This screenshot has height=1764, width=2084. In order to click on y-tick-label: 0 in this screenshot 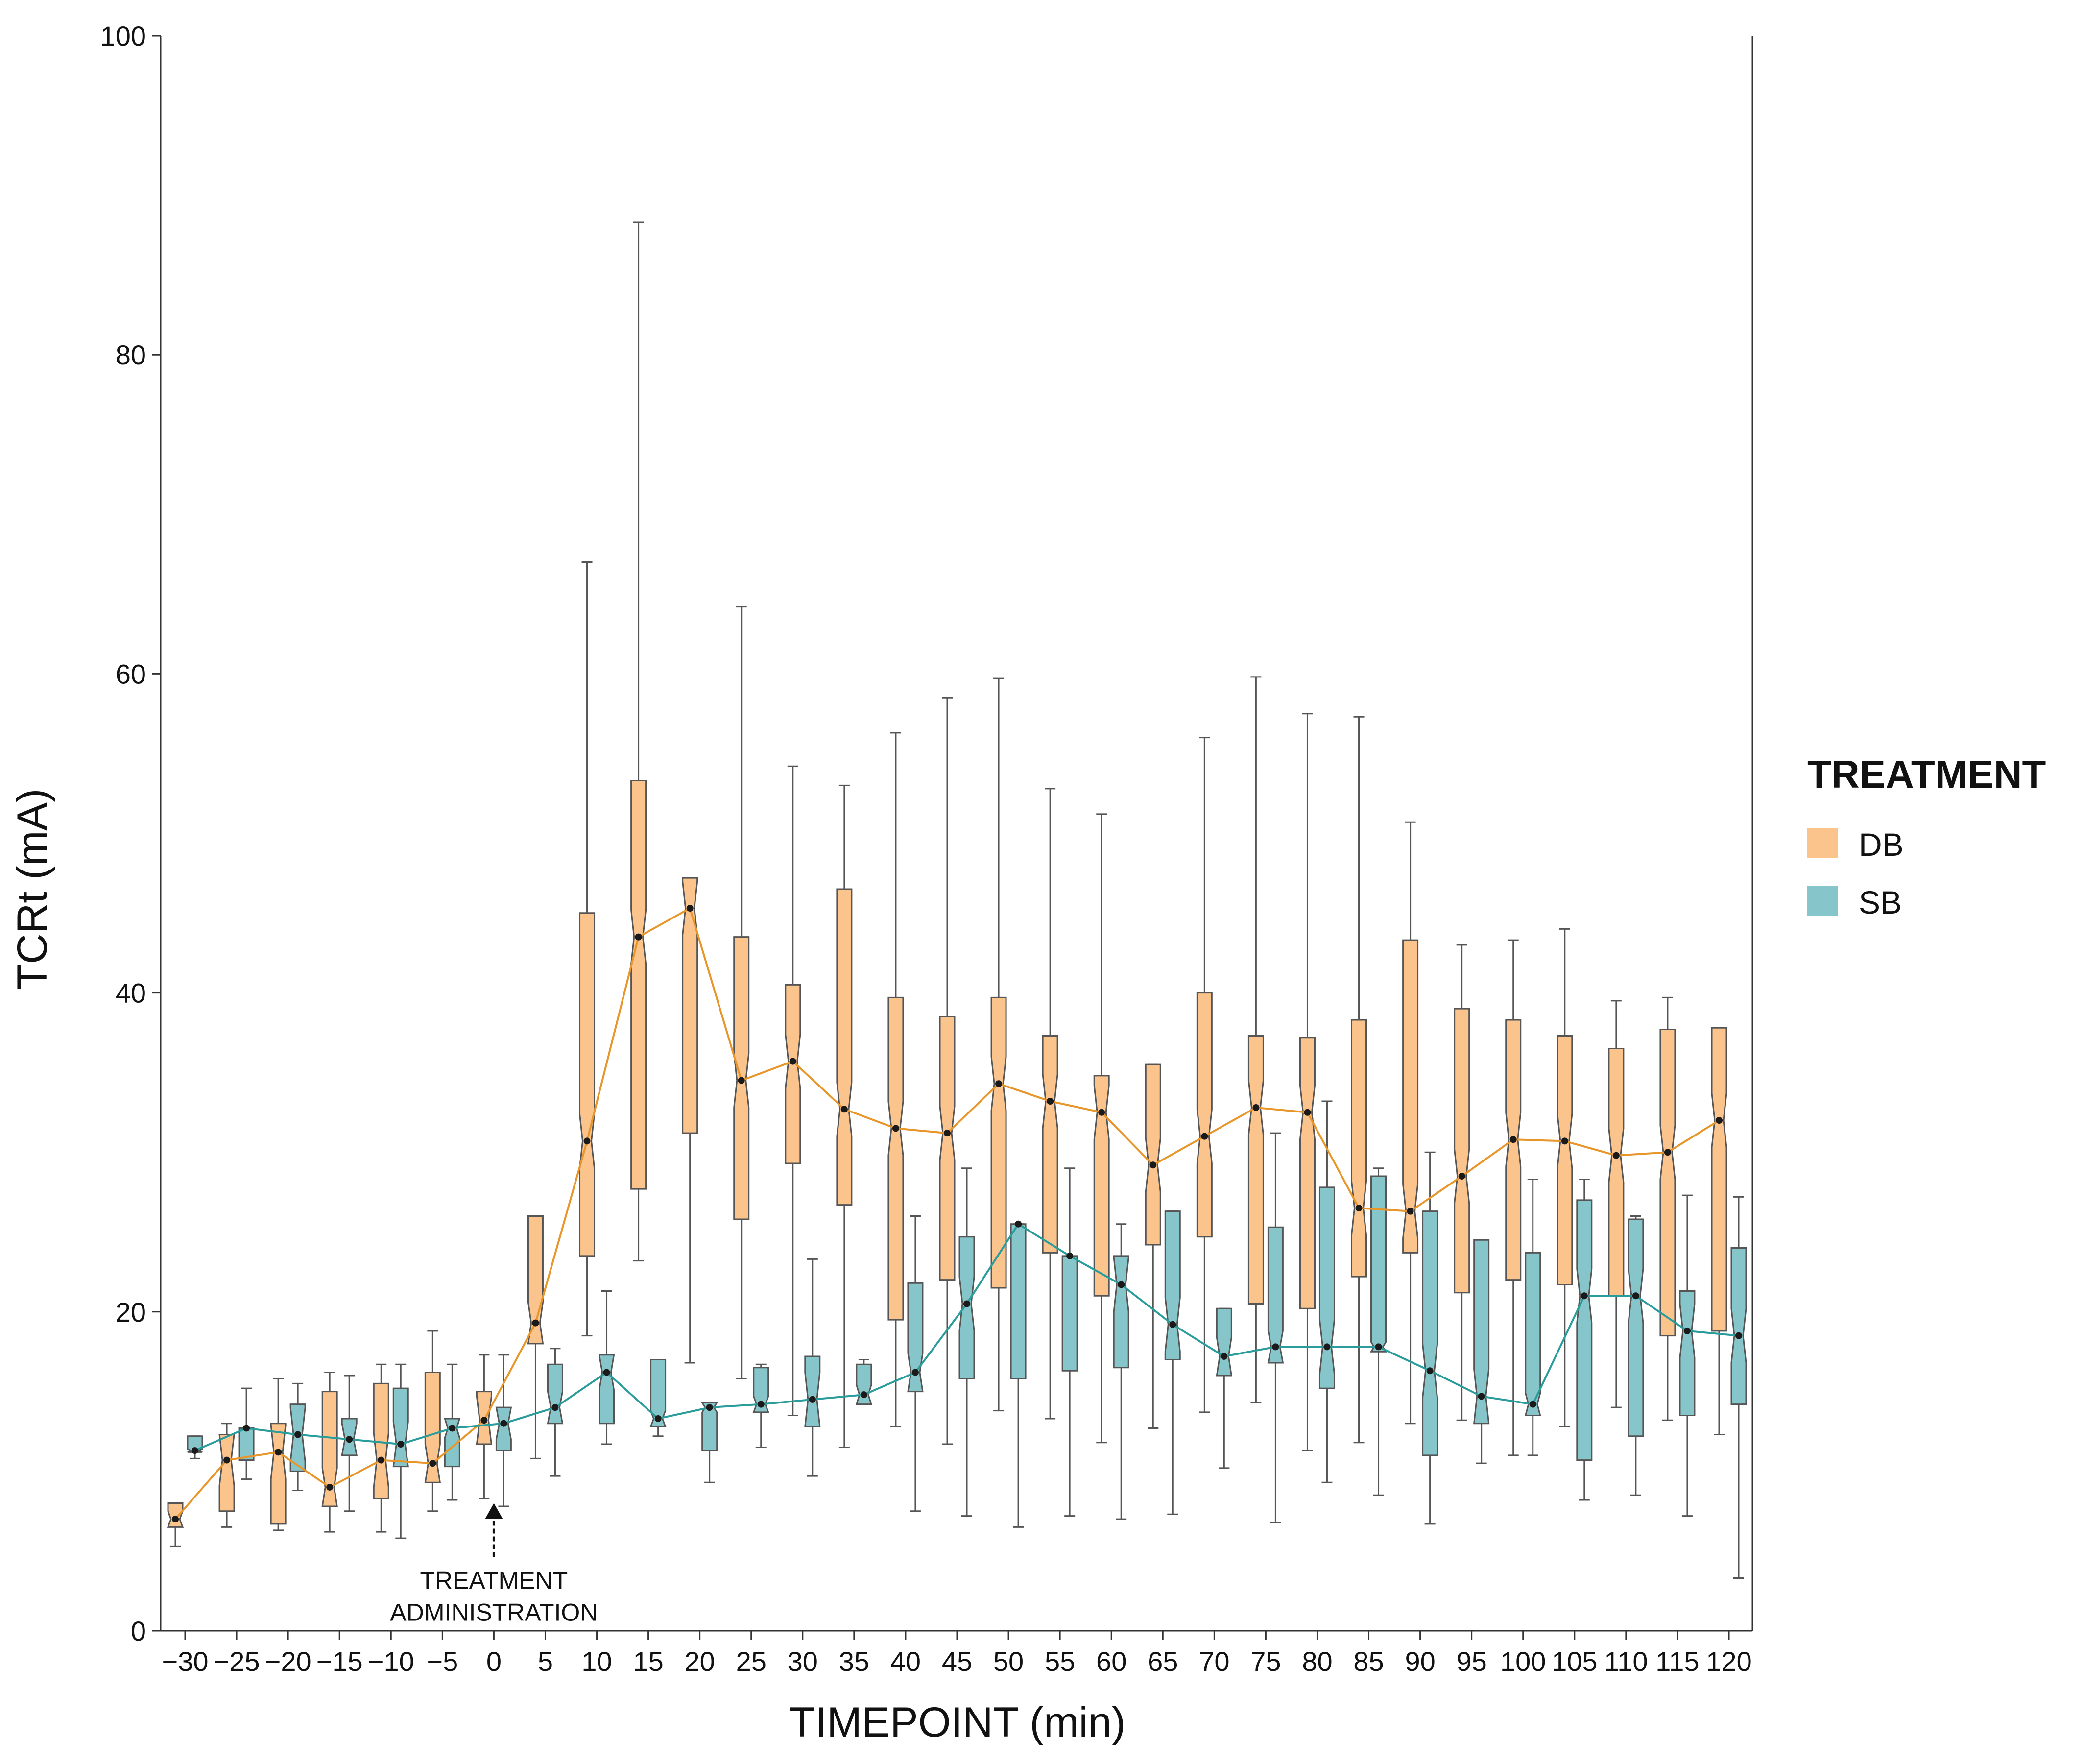, I will do `click(138, 1631)`.